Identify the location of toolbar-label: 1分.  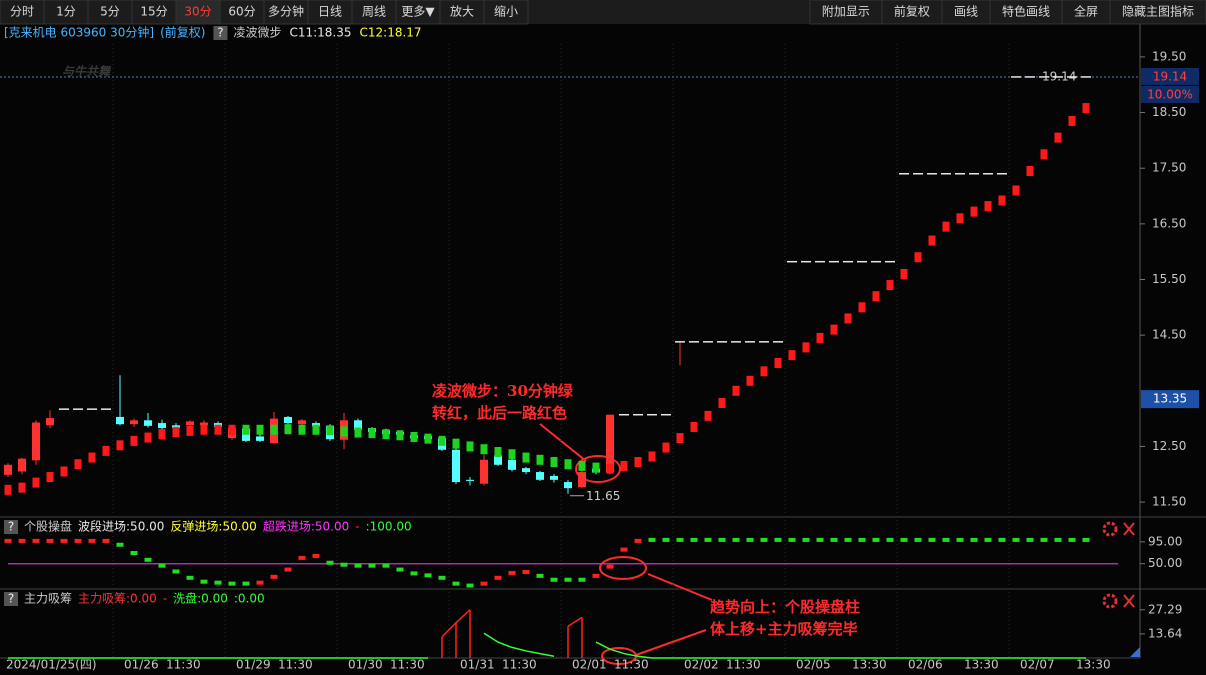
(66, 12).